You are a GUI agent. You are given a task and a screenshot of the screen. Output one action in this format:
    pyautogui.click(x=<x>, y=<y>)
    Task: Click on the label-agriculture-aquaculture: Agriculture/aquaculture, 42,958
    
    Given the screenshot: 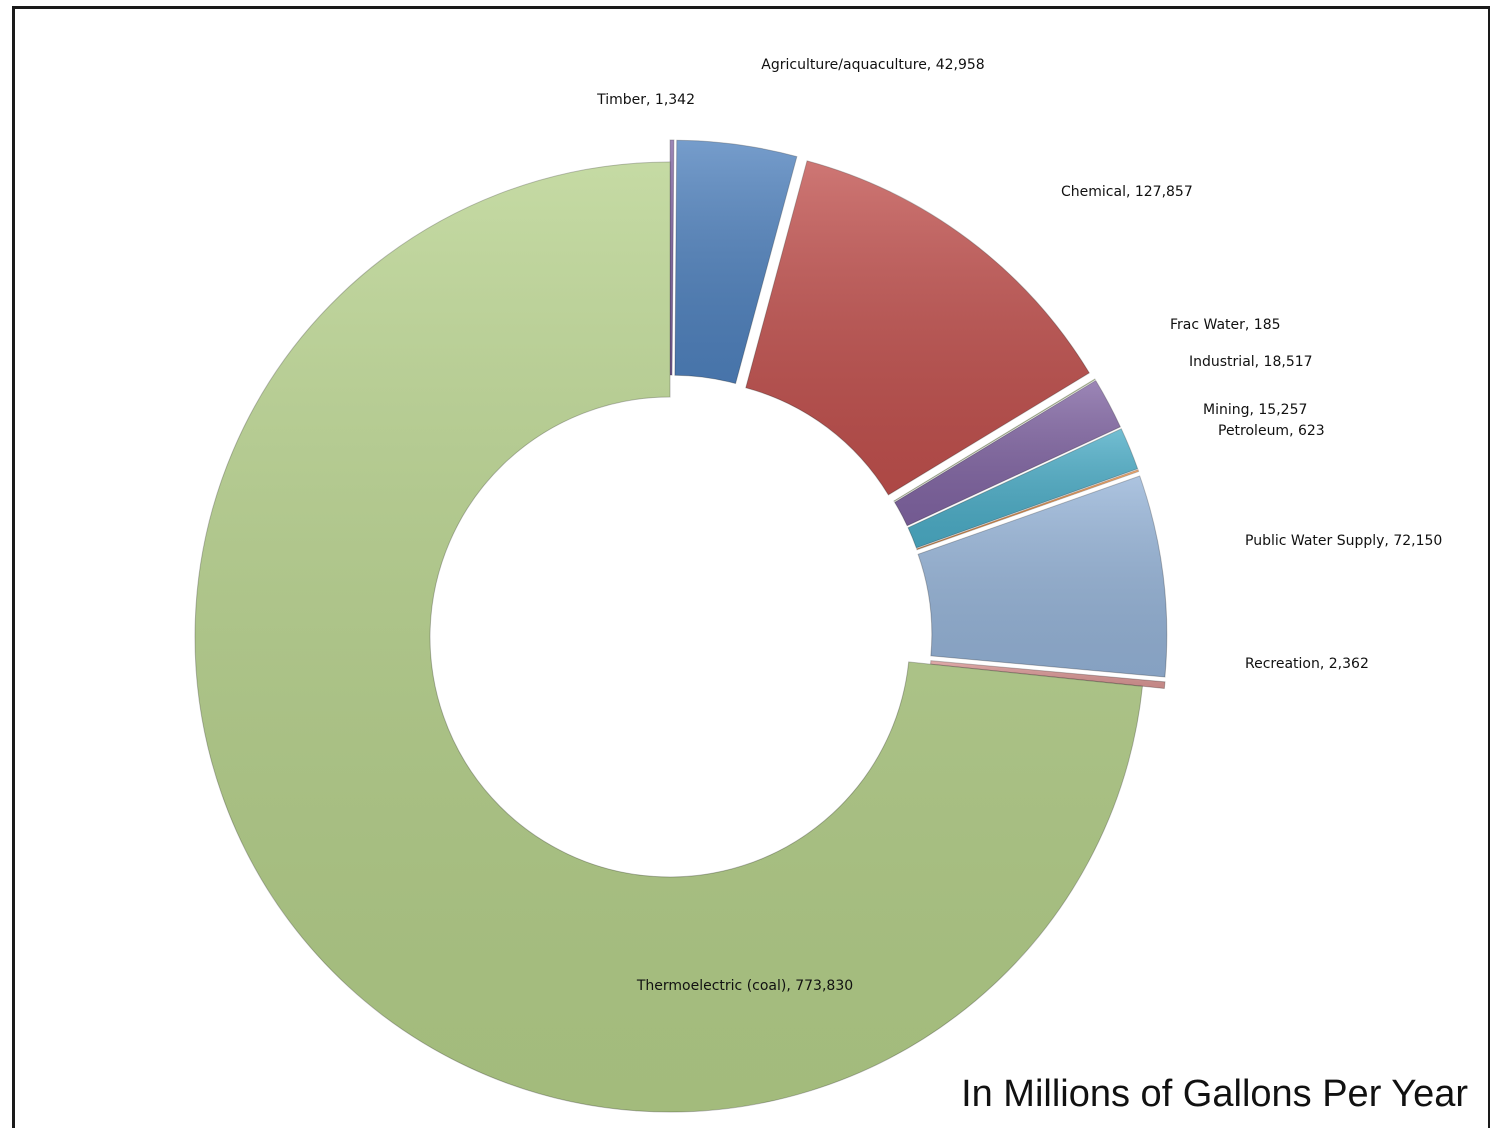 What is the action you would take?
    pyautogui.click(x=872, y=65)
    